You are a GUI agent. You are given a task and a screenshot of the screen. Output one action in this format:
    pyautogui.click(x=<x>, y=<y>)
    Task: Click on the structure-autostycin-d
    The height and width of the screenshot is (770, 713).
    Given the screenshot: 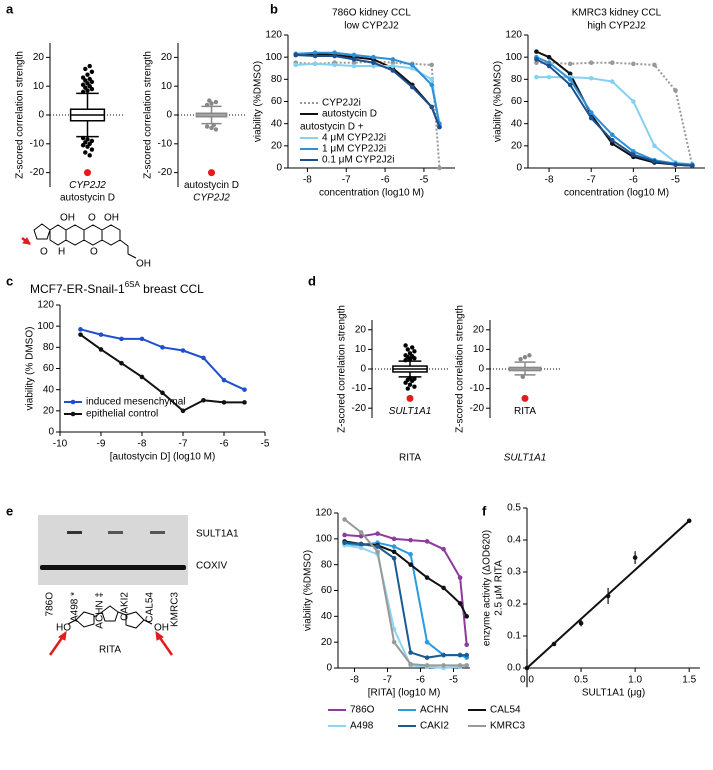 What is the action you would take?
    pyautogui.click(x=79, y=241)
    